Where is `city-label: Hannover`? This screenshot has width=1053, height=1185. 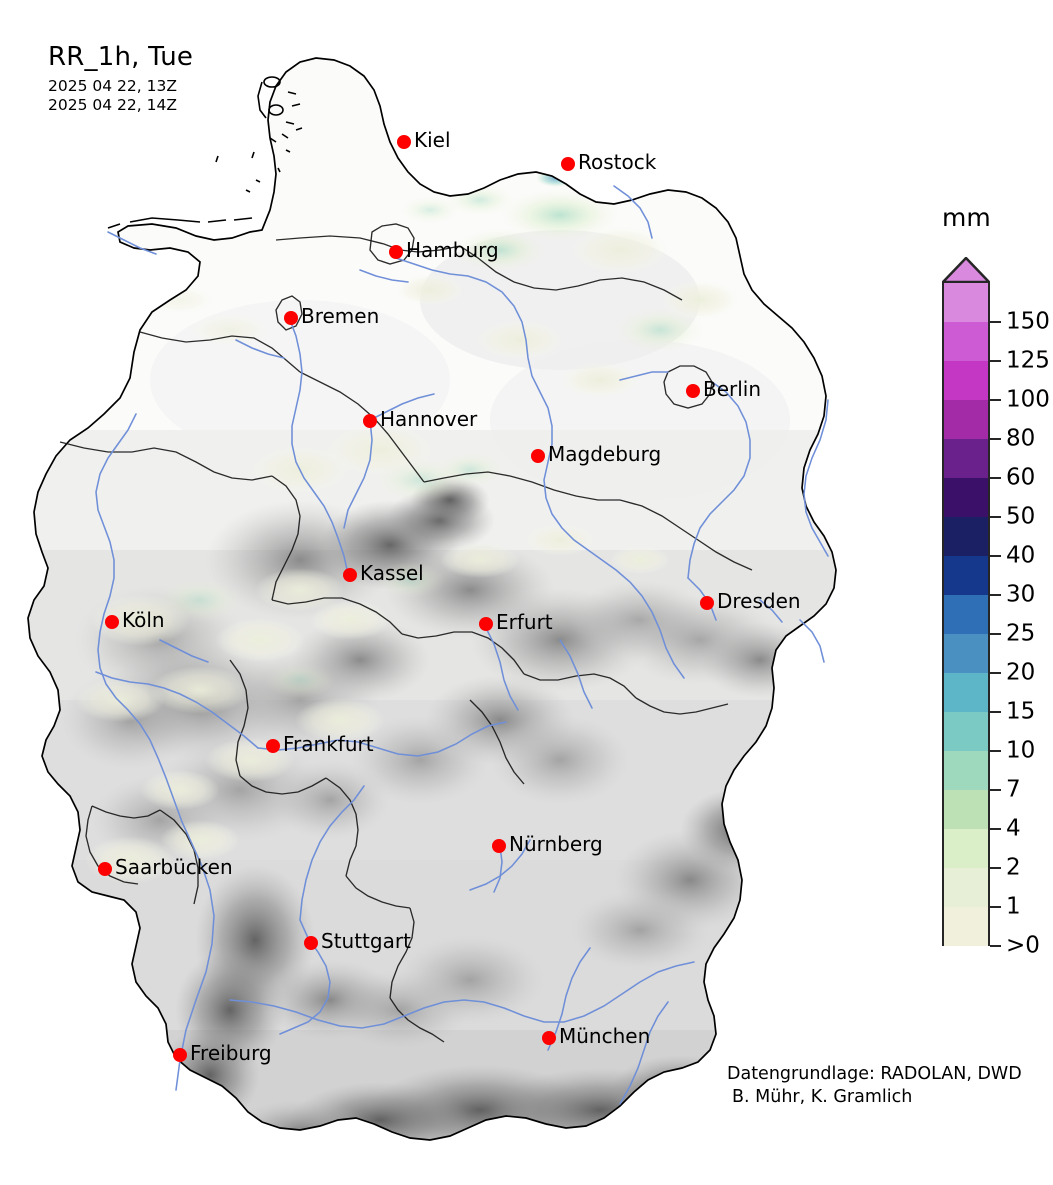
city-label: Hannover is located at coordinates (429, 419).